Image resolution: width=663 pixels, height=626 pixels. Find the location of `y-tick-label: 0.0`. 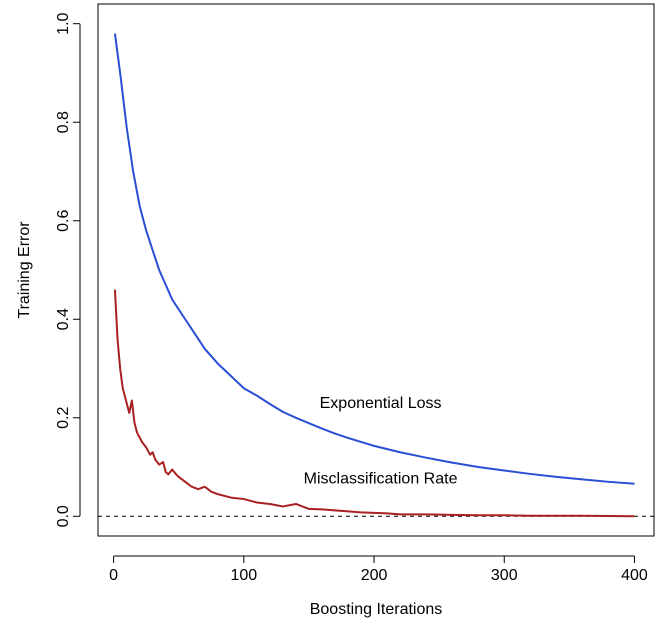

y-tick-label: 0.0 is located at coordinates (63, 516).